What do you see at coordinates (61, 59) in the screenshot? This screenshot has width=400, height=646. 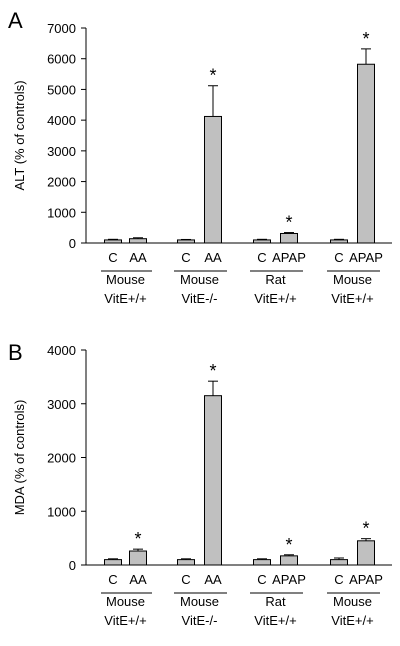 I see `y-tick-label: 6000` at bounding box center [61, 59].